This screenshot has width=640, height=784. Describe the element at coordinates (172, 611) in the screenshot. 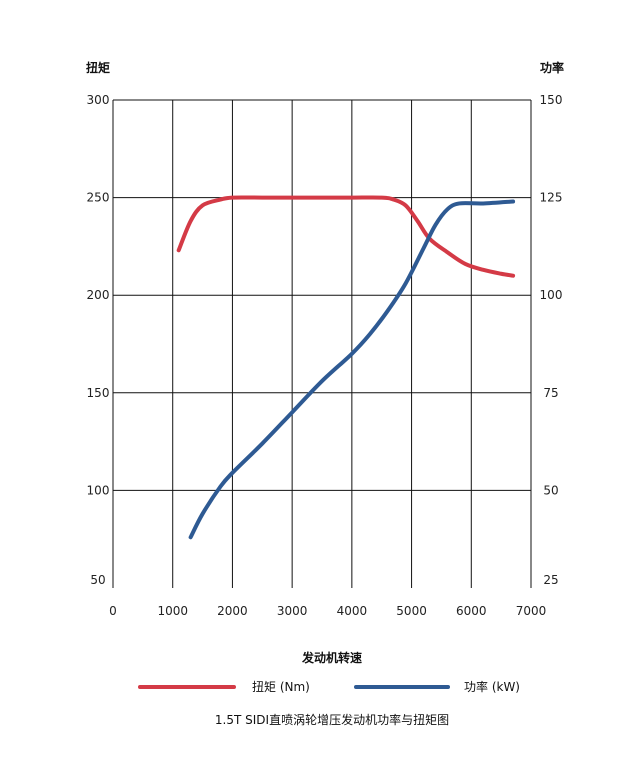

I see `x-tick-label: 1000` at that location.